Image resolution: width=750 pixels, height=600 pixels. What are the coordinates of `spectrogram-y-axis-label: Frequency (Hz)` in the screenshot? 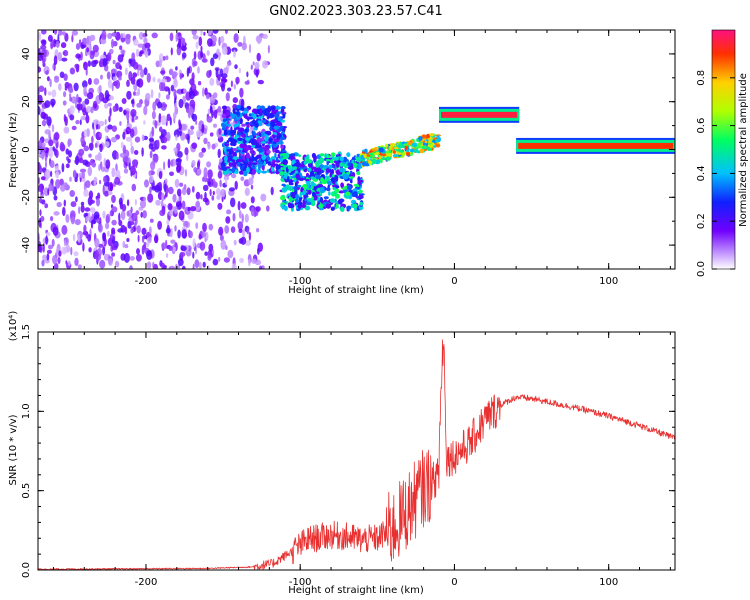 It's located at (13, 150).